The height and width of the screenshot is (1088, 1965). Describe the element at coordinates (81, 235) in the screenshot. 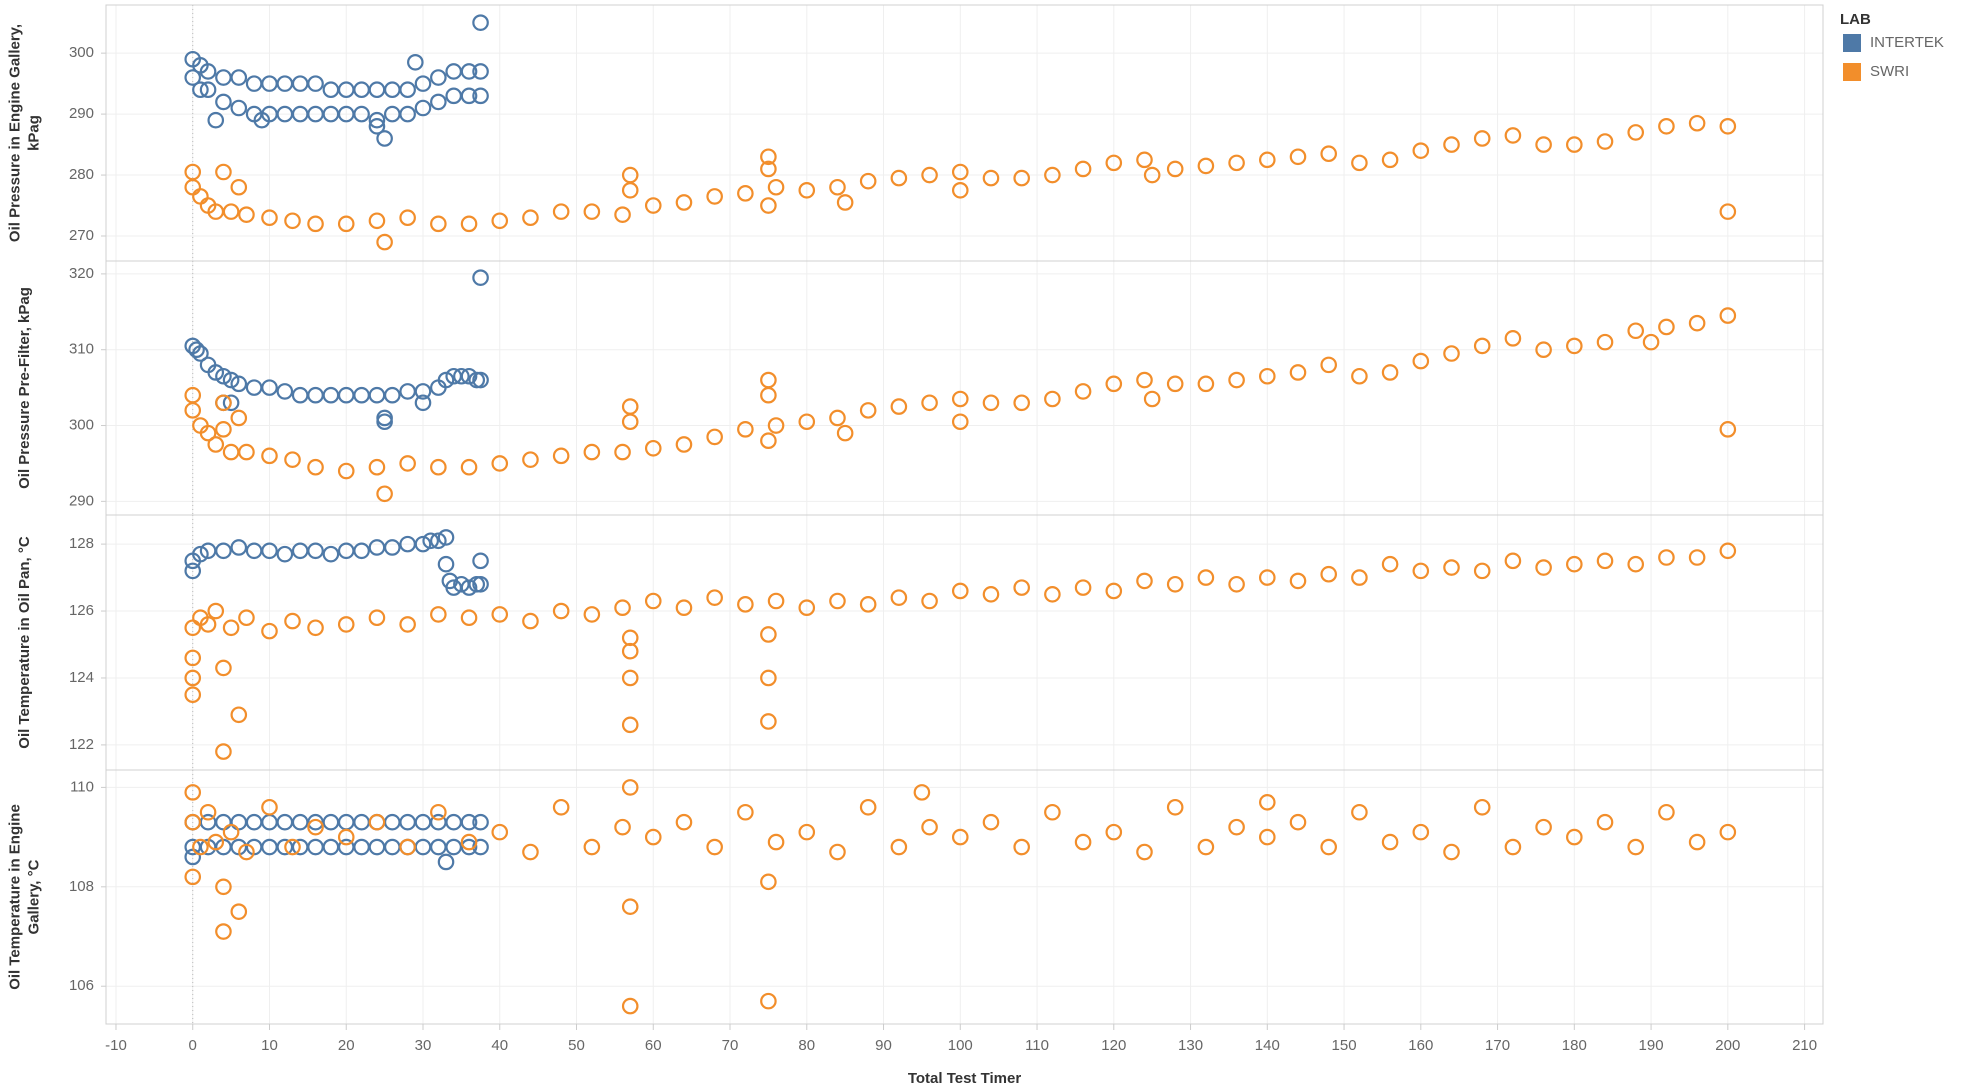

I see `y-tick-label: 270` at that location.